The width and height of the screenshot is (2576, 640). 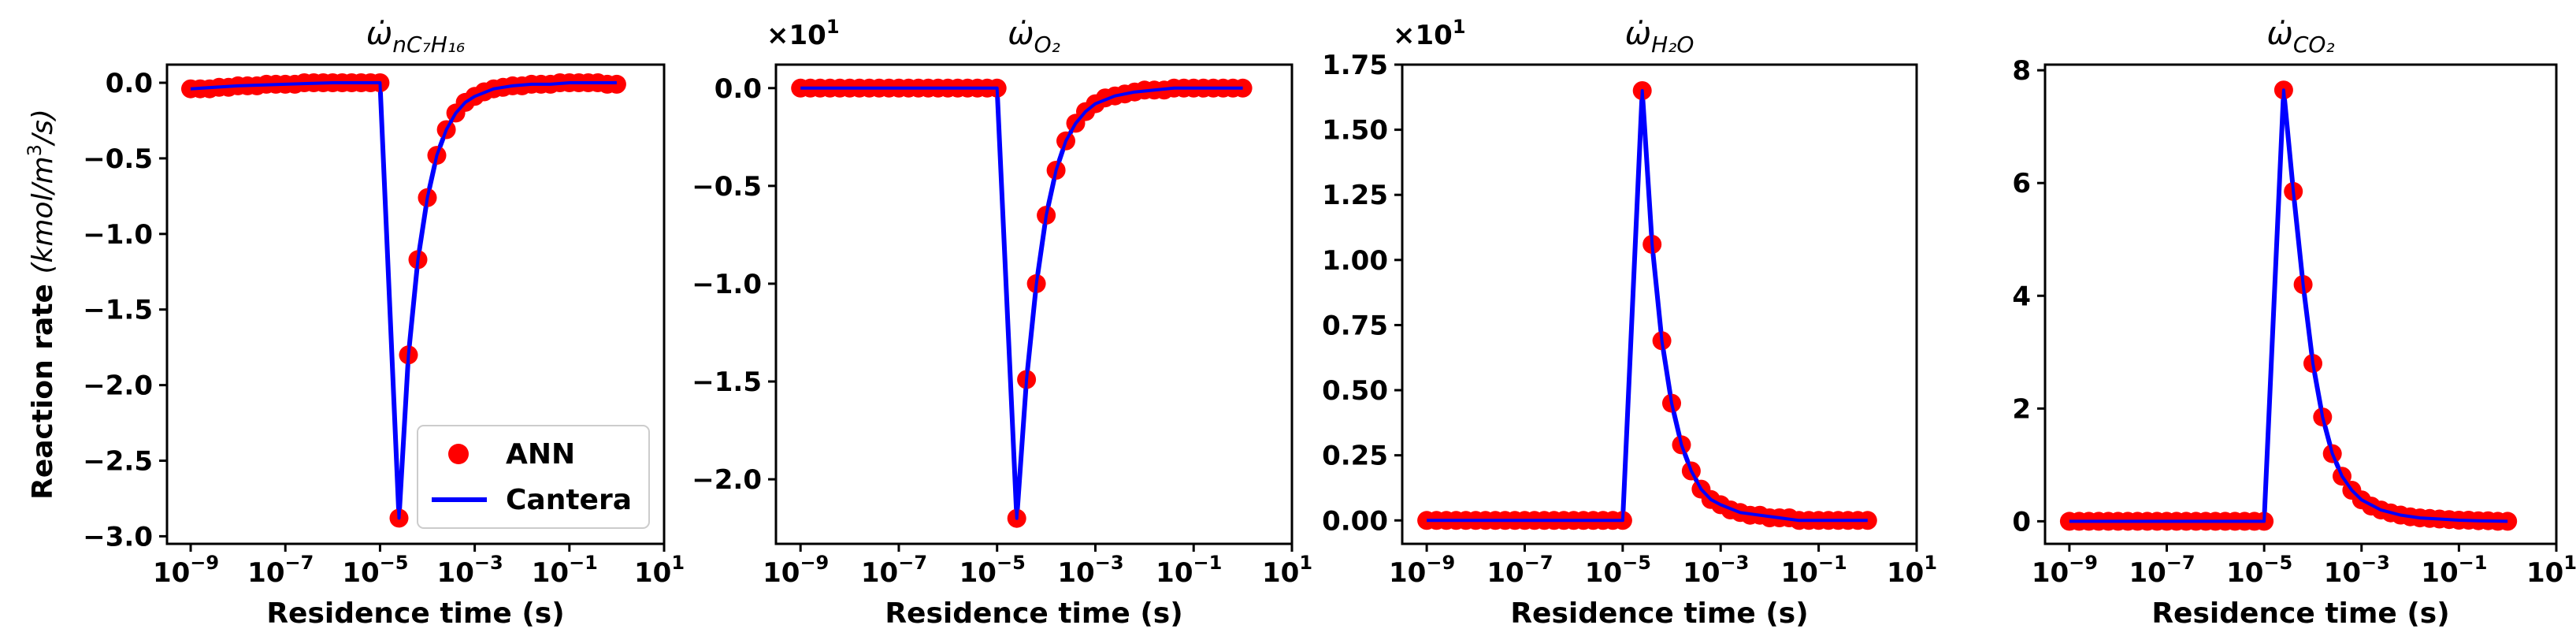 What do you see at coordinates (533, 477) in the screenshot?
I see `legend-box` at bounding box center [533, 477].